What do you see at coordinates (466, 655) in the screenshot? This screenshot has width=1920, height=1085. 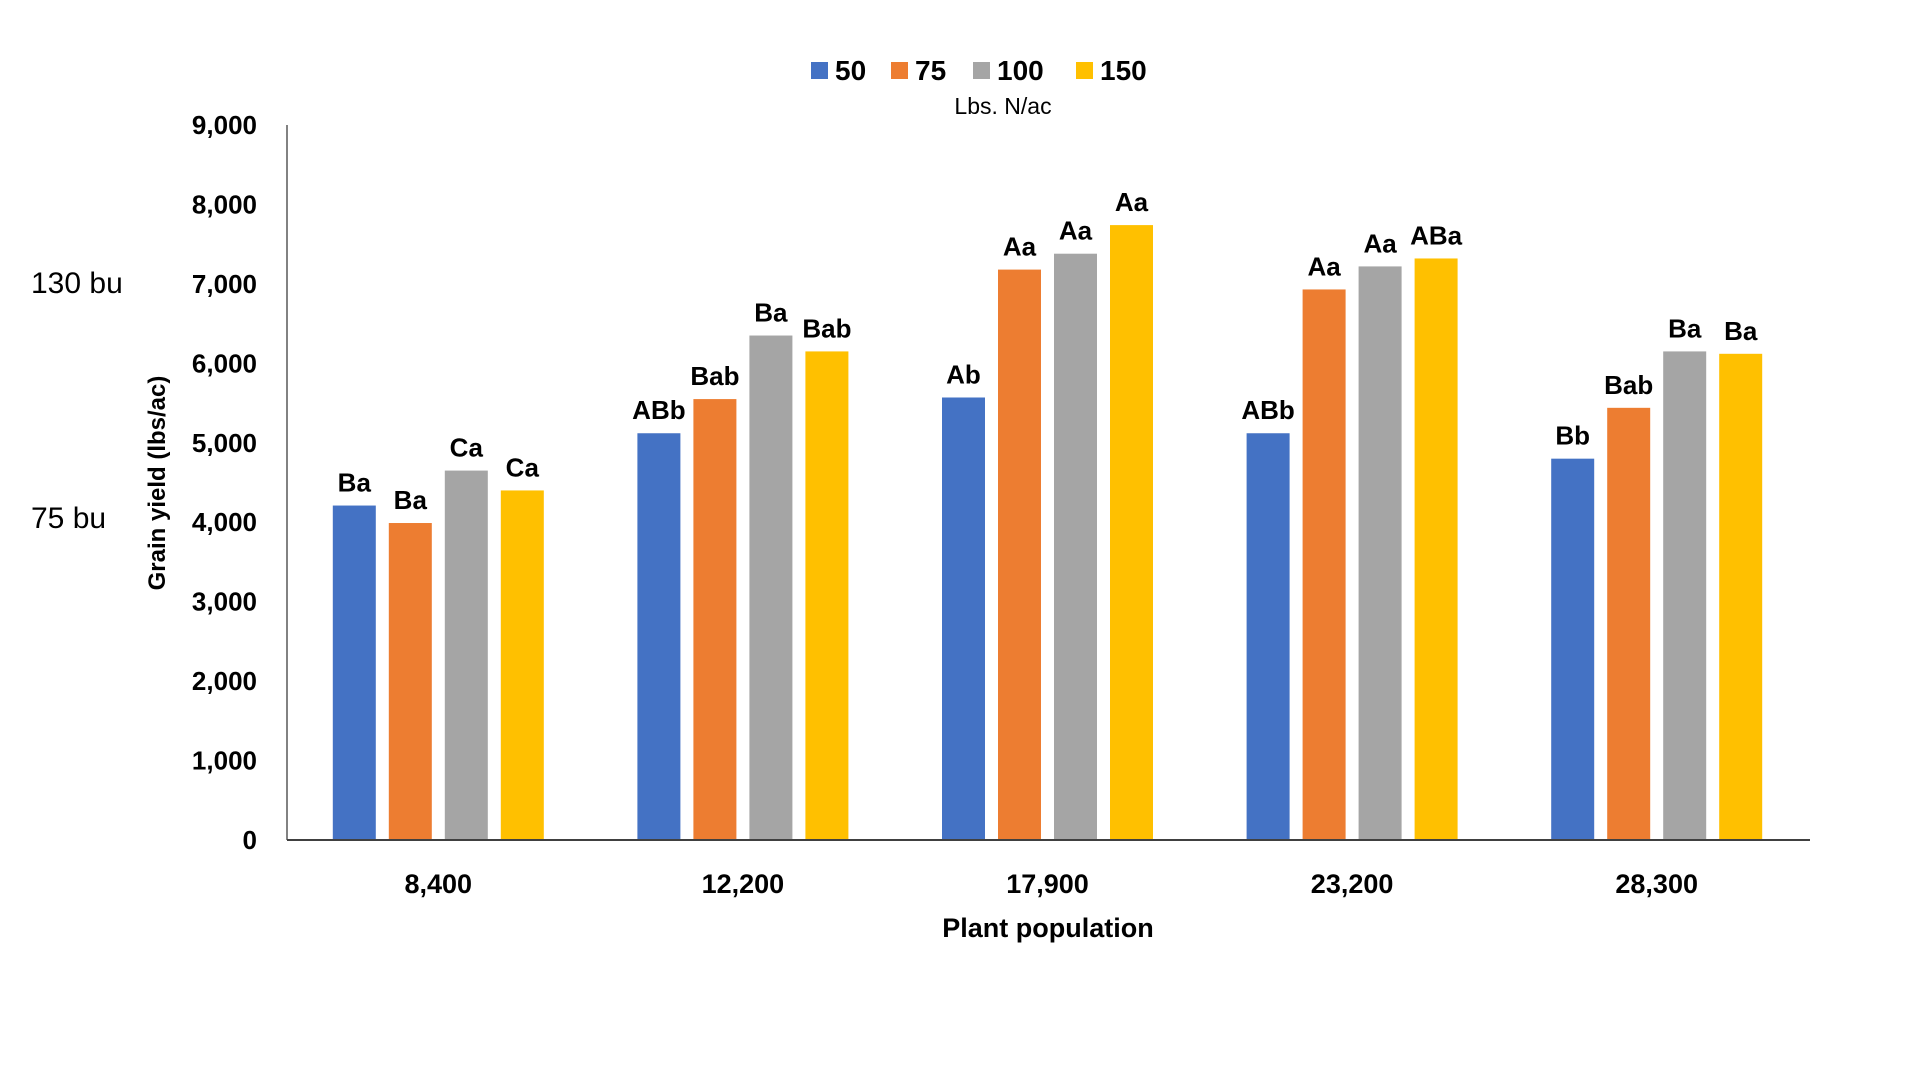 I see `bar-100-8,400` at bounding box center [466, 655].